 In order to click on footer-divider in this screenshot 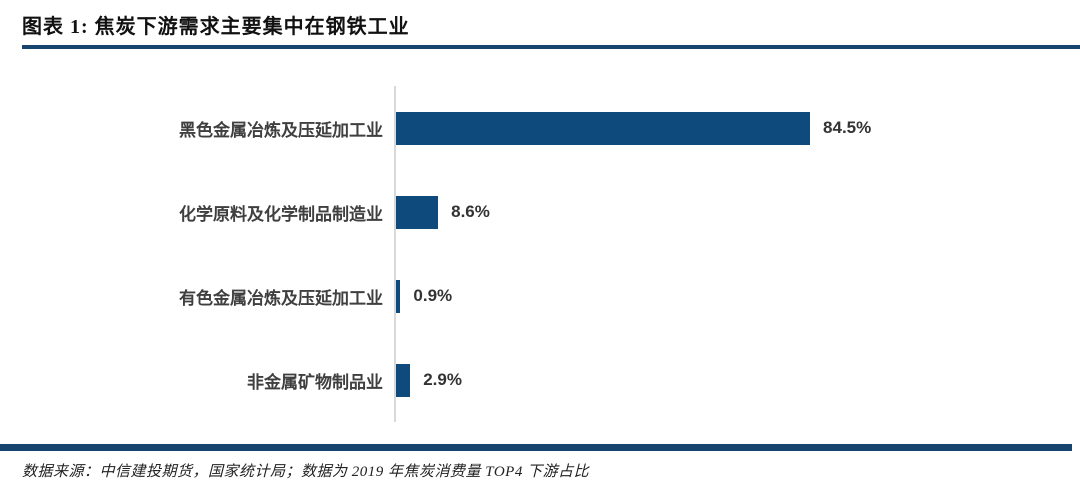, I will do `click(536, 447)`.